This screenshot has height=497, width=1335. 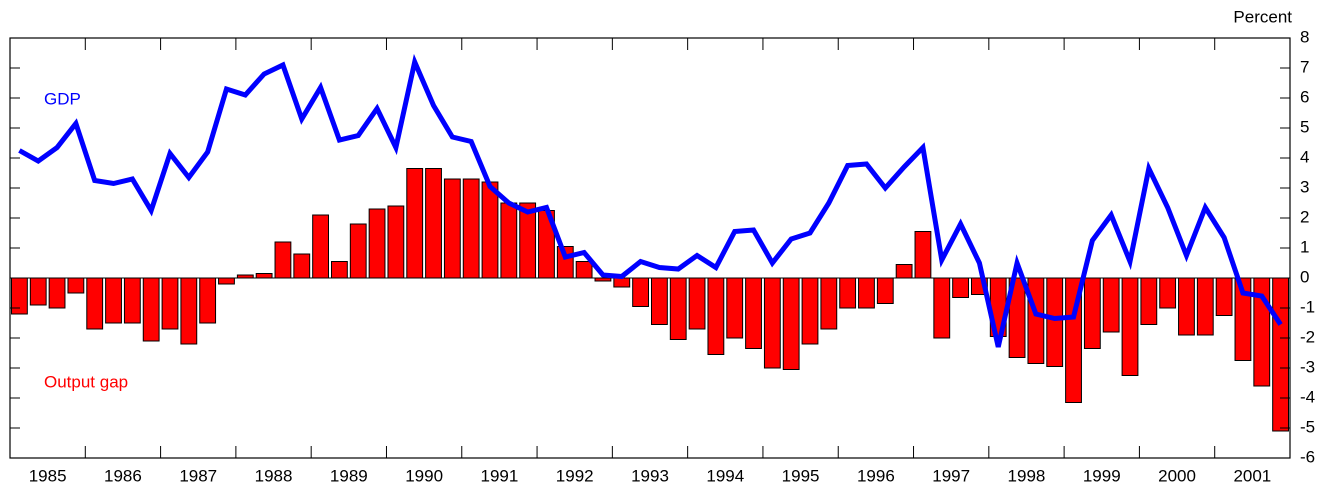 What do you see at coordinates (951, 475) in the screenshot?
I see `x-tick-label: 1997` at bounding box center [951, 475].